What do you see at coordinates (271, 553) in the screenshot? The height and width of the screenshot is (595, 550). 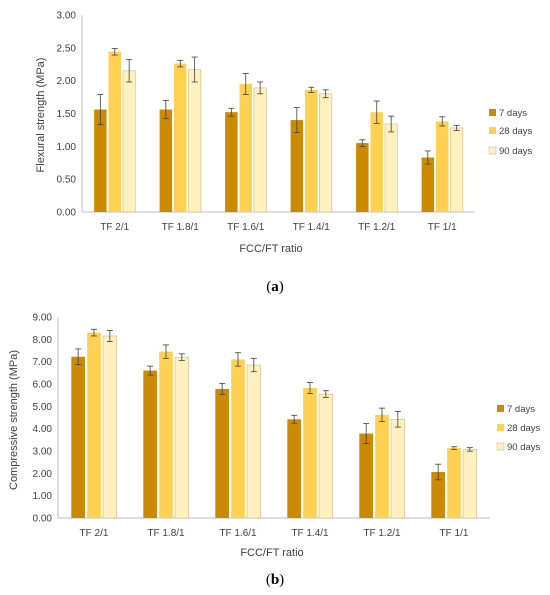 I see `x-axis-title-compressive: FCC/FT ratio` at bounding box center [271, 553].